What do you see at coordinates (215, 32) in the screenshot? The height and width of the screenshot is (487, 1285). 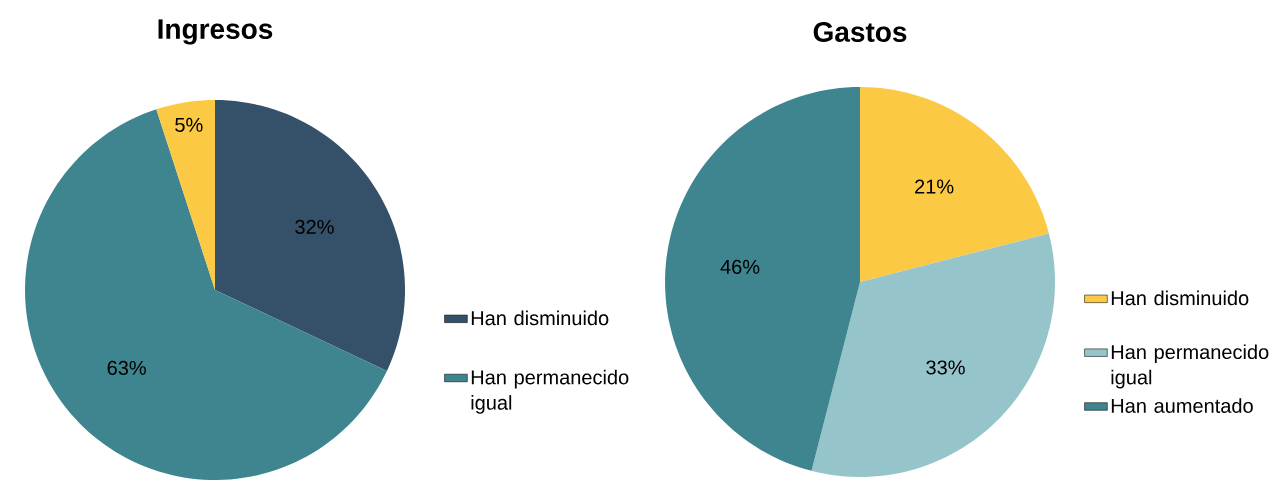 I see `chart-title: Ingresos` at bounding box center [215, 32].